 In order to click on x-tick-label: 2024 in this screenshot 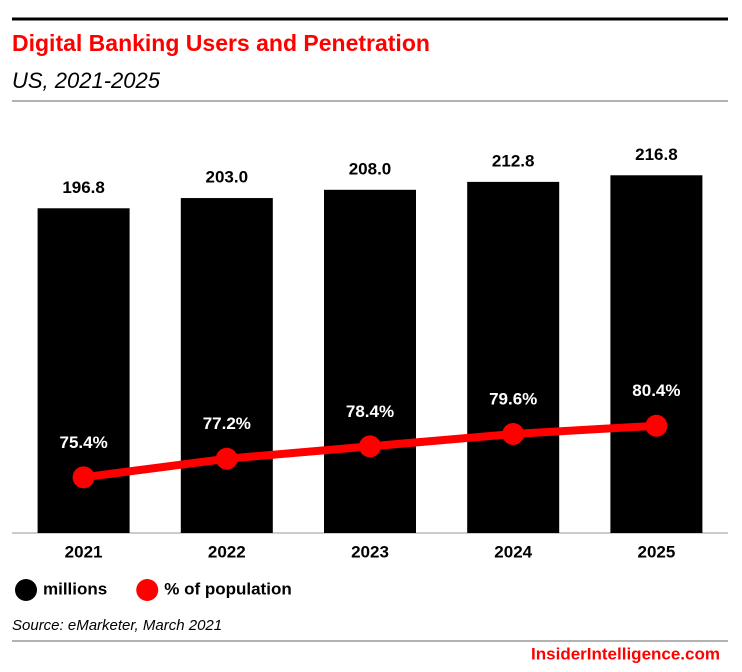, I will do `click(513, 551)`.